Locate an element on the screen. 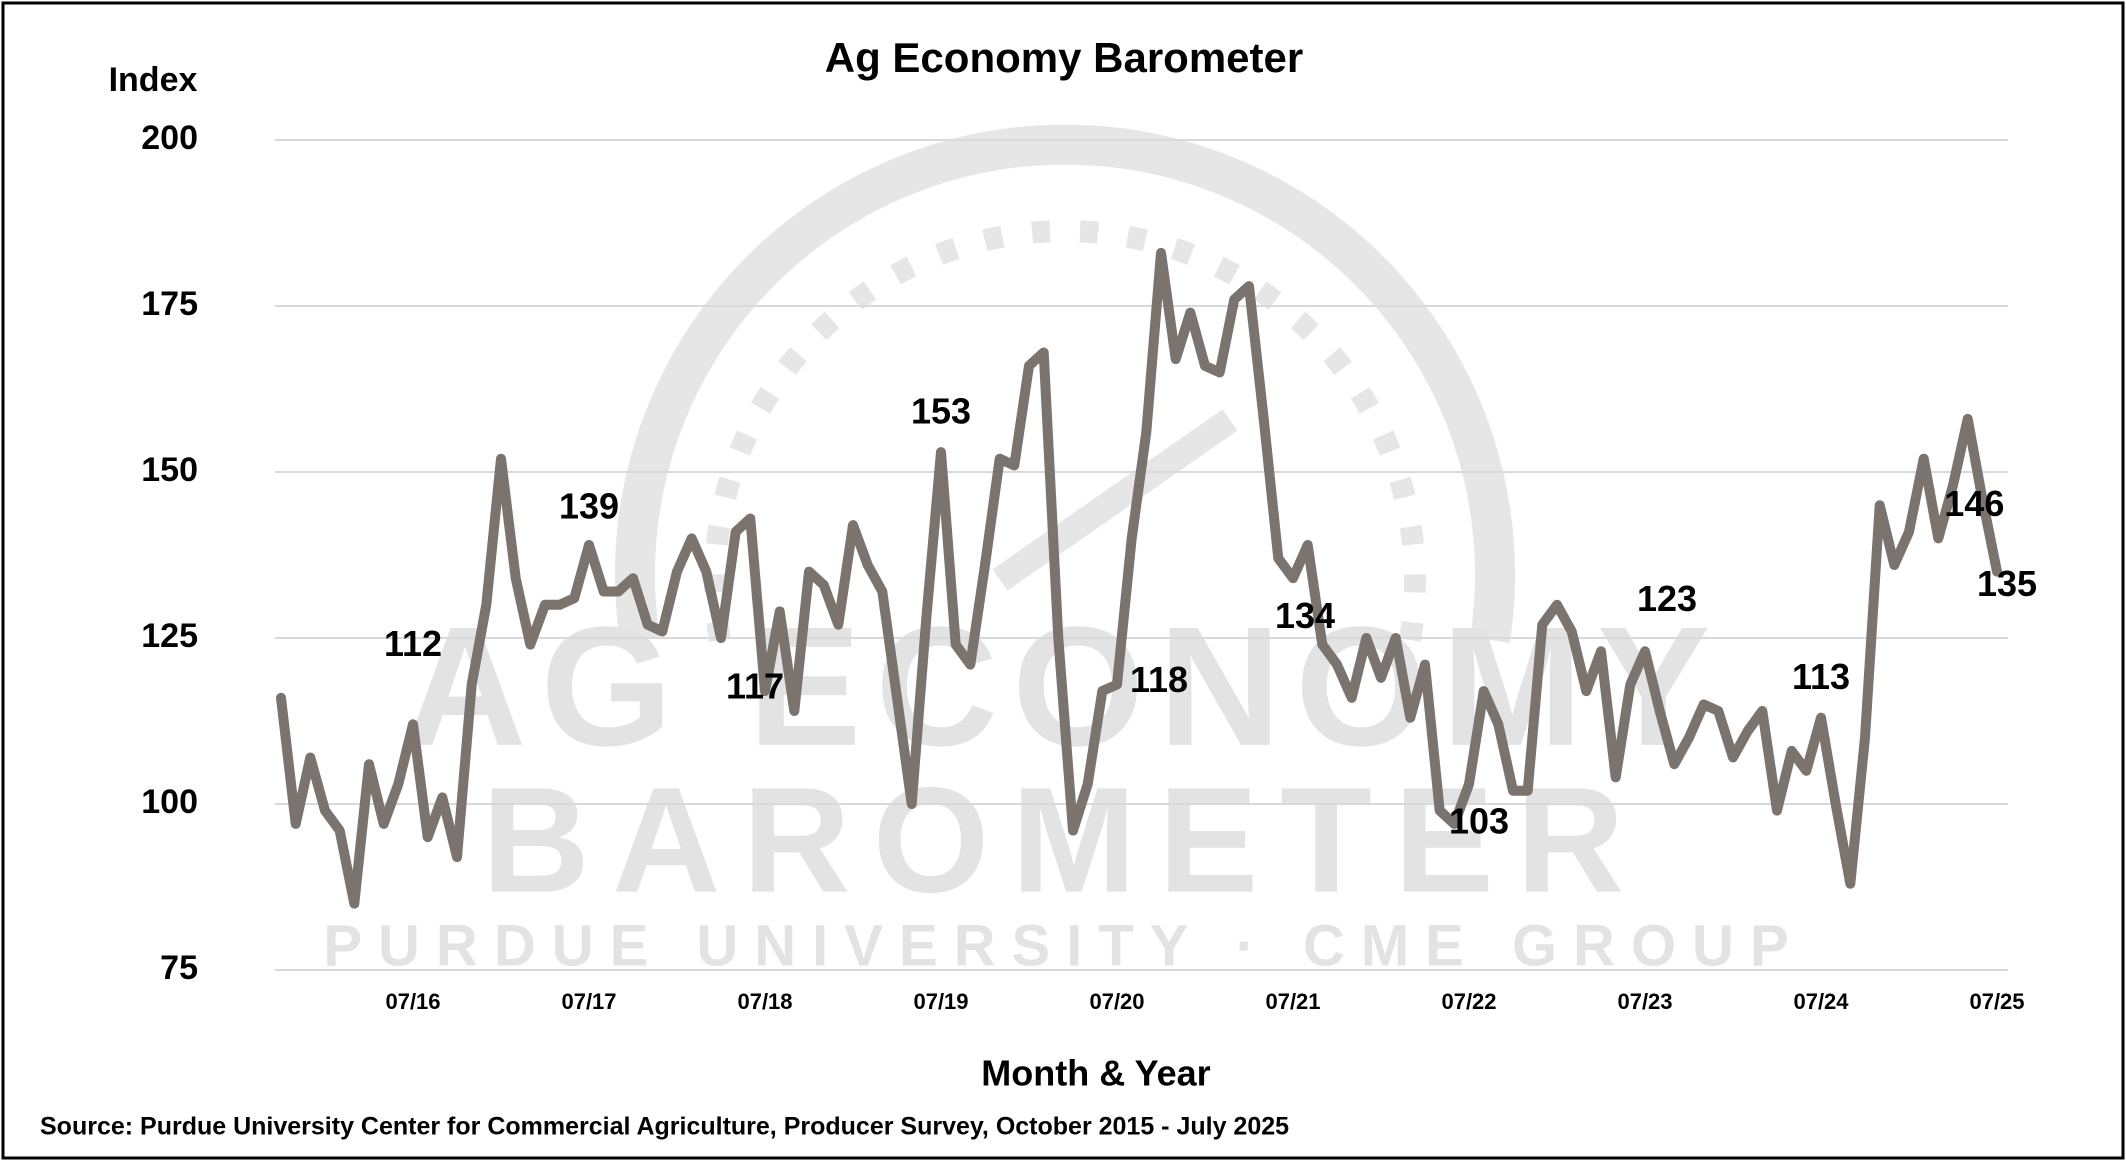 This screenshot has width=2126, height=1161. x-tick-label: 07/24 is located at coordinates (1821, 1001).